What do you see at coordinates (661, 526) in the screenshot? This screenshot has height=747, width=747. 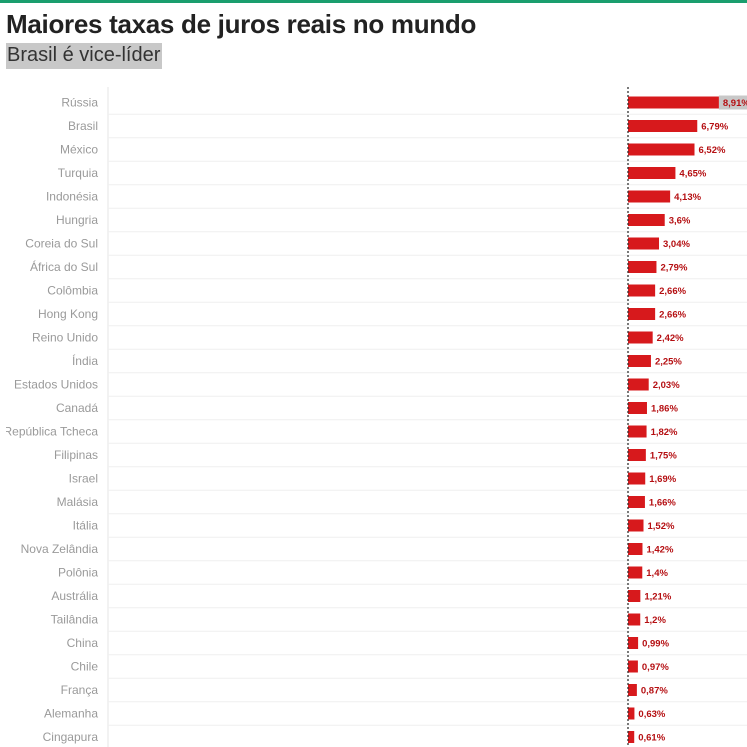 I see `value-label: 1,52%` at bounding box center [661, 526].